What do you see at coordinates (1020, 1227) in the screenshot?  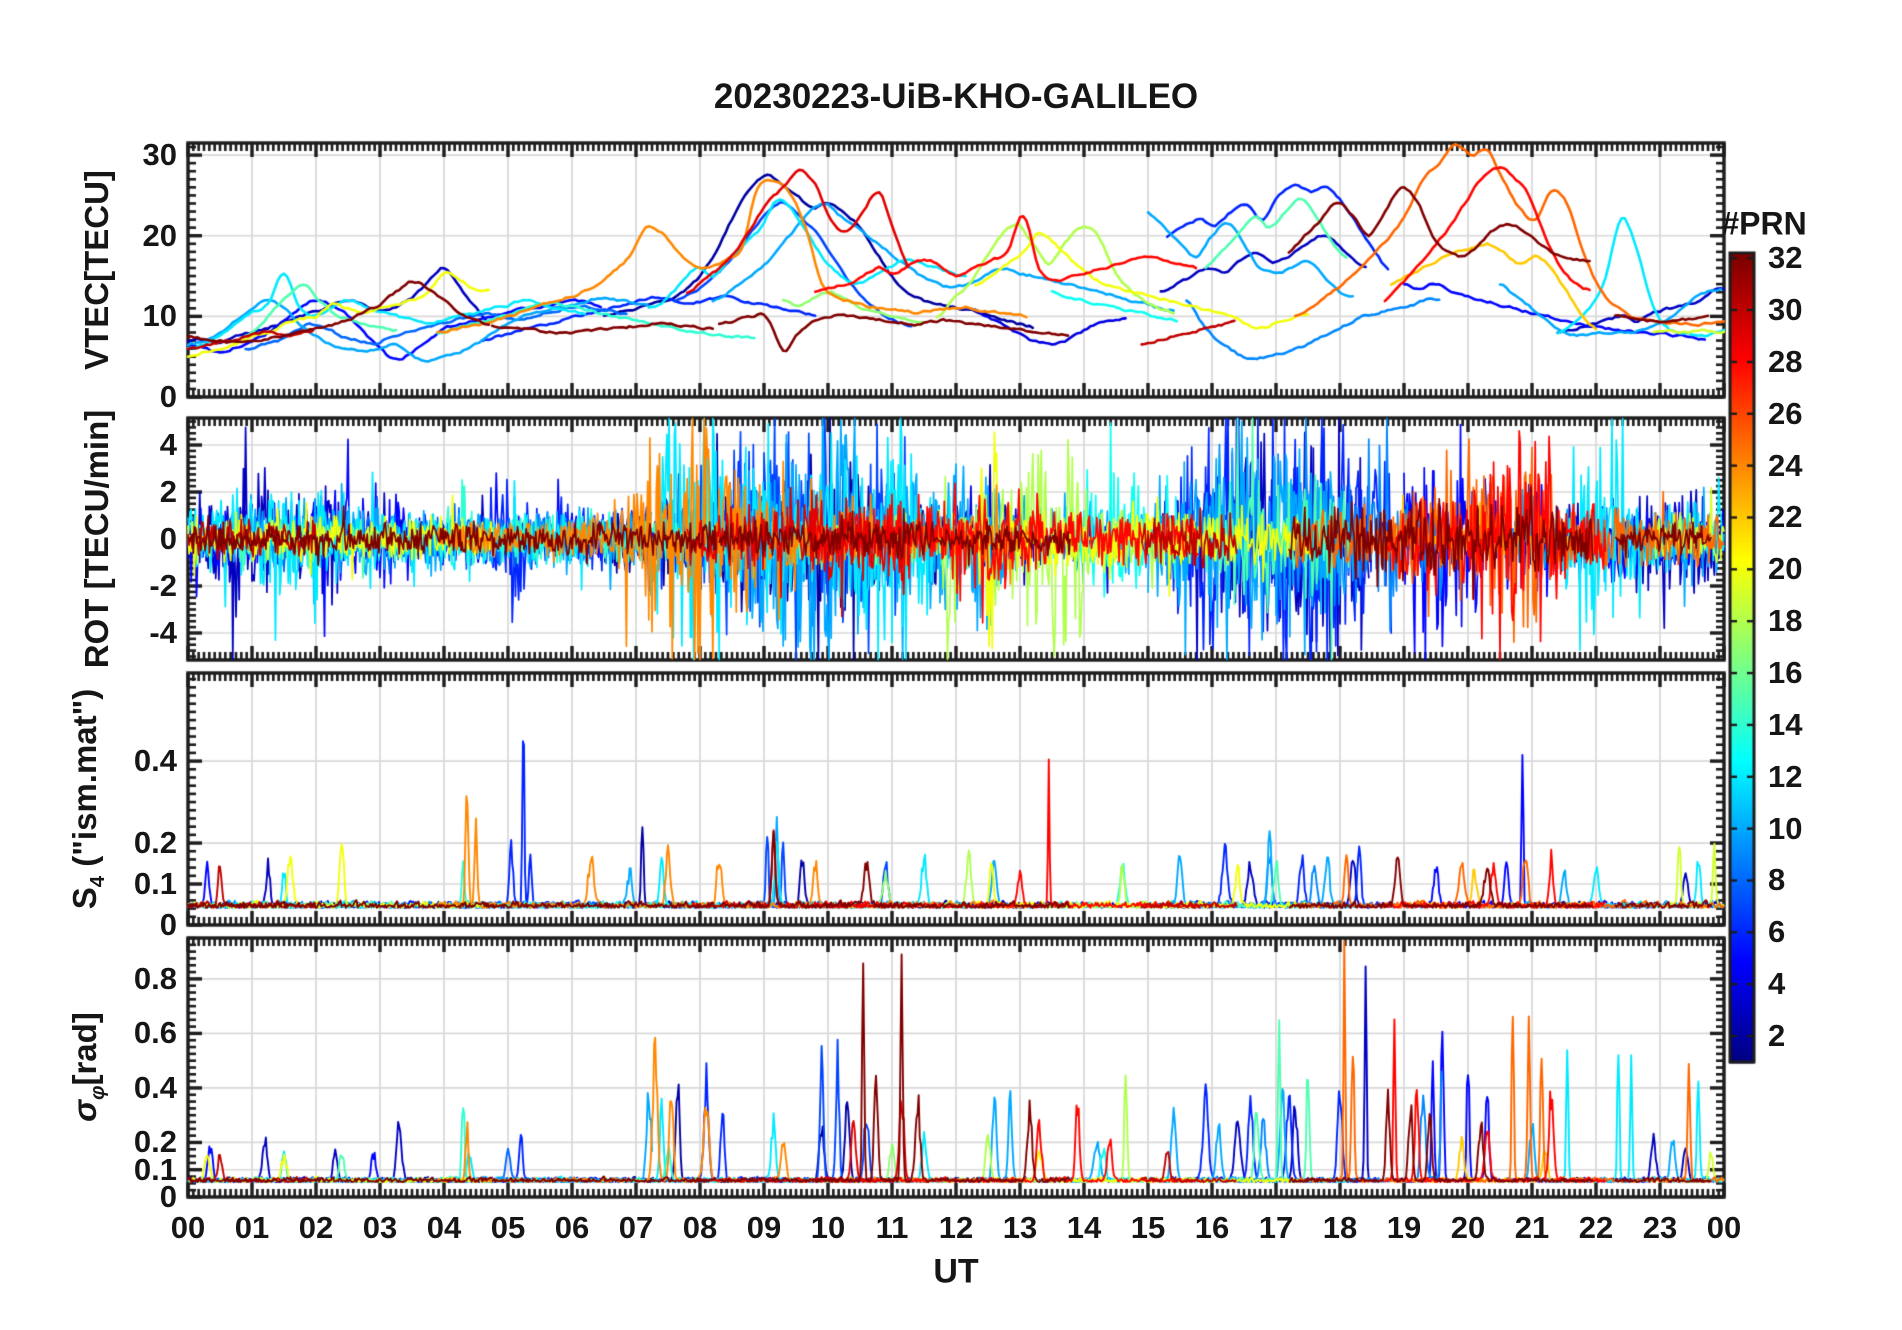 I see `x-tick-label: 13` at bounding box center [1020, 1227].